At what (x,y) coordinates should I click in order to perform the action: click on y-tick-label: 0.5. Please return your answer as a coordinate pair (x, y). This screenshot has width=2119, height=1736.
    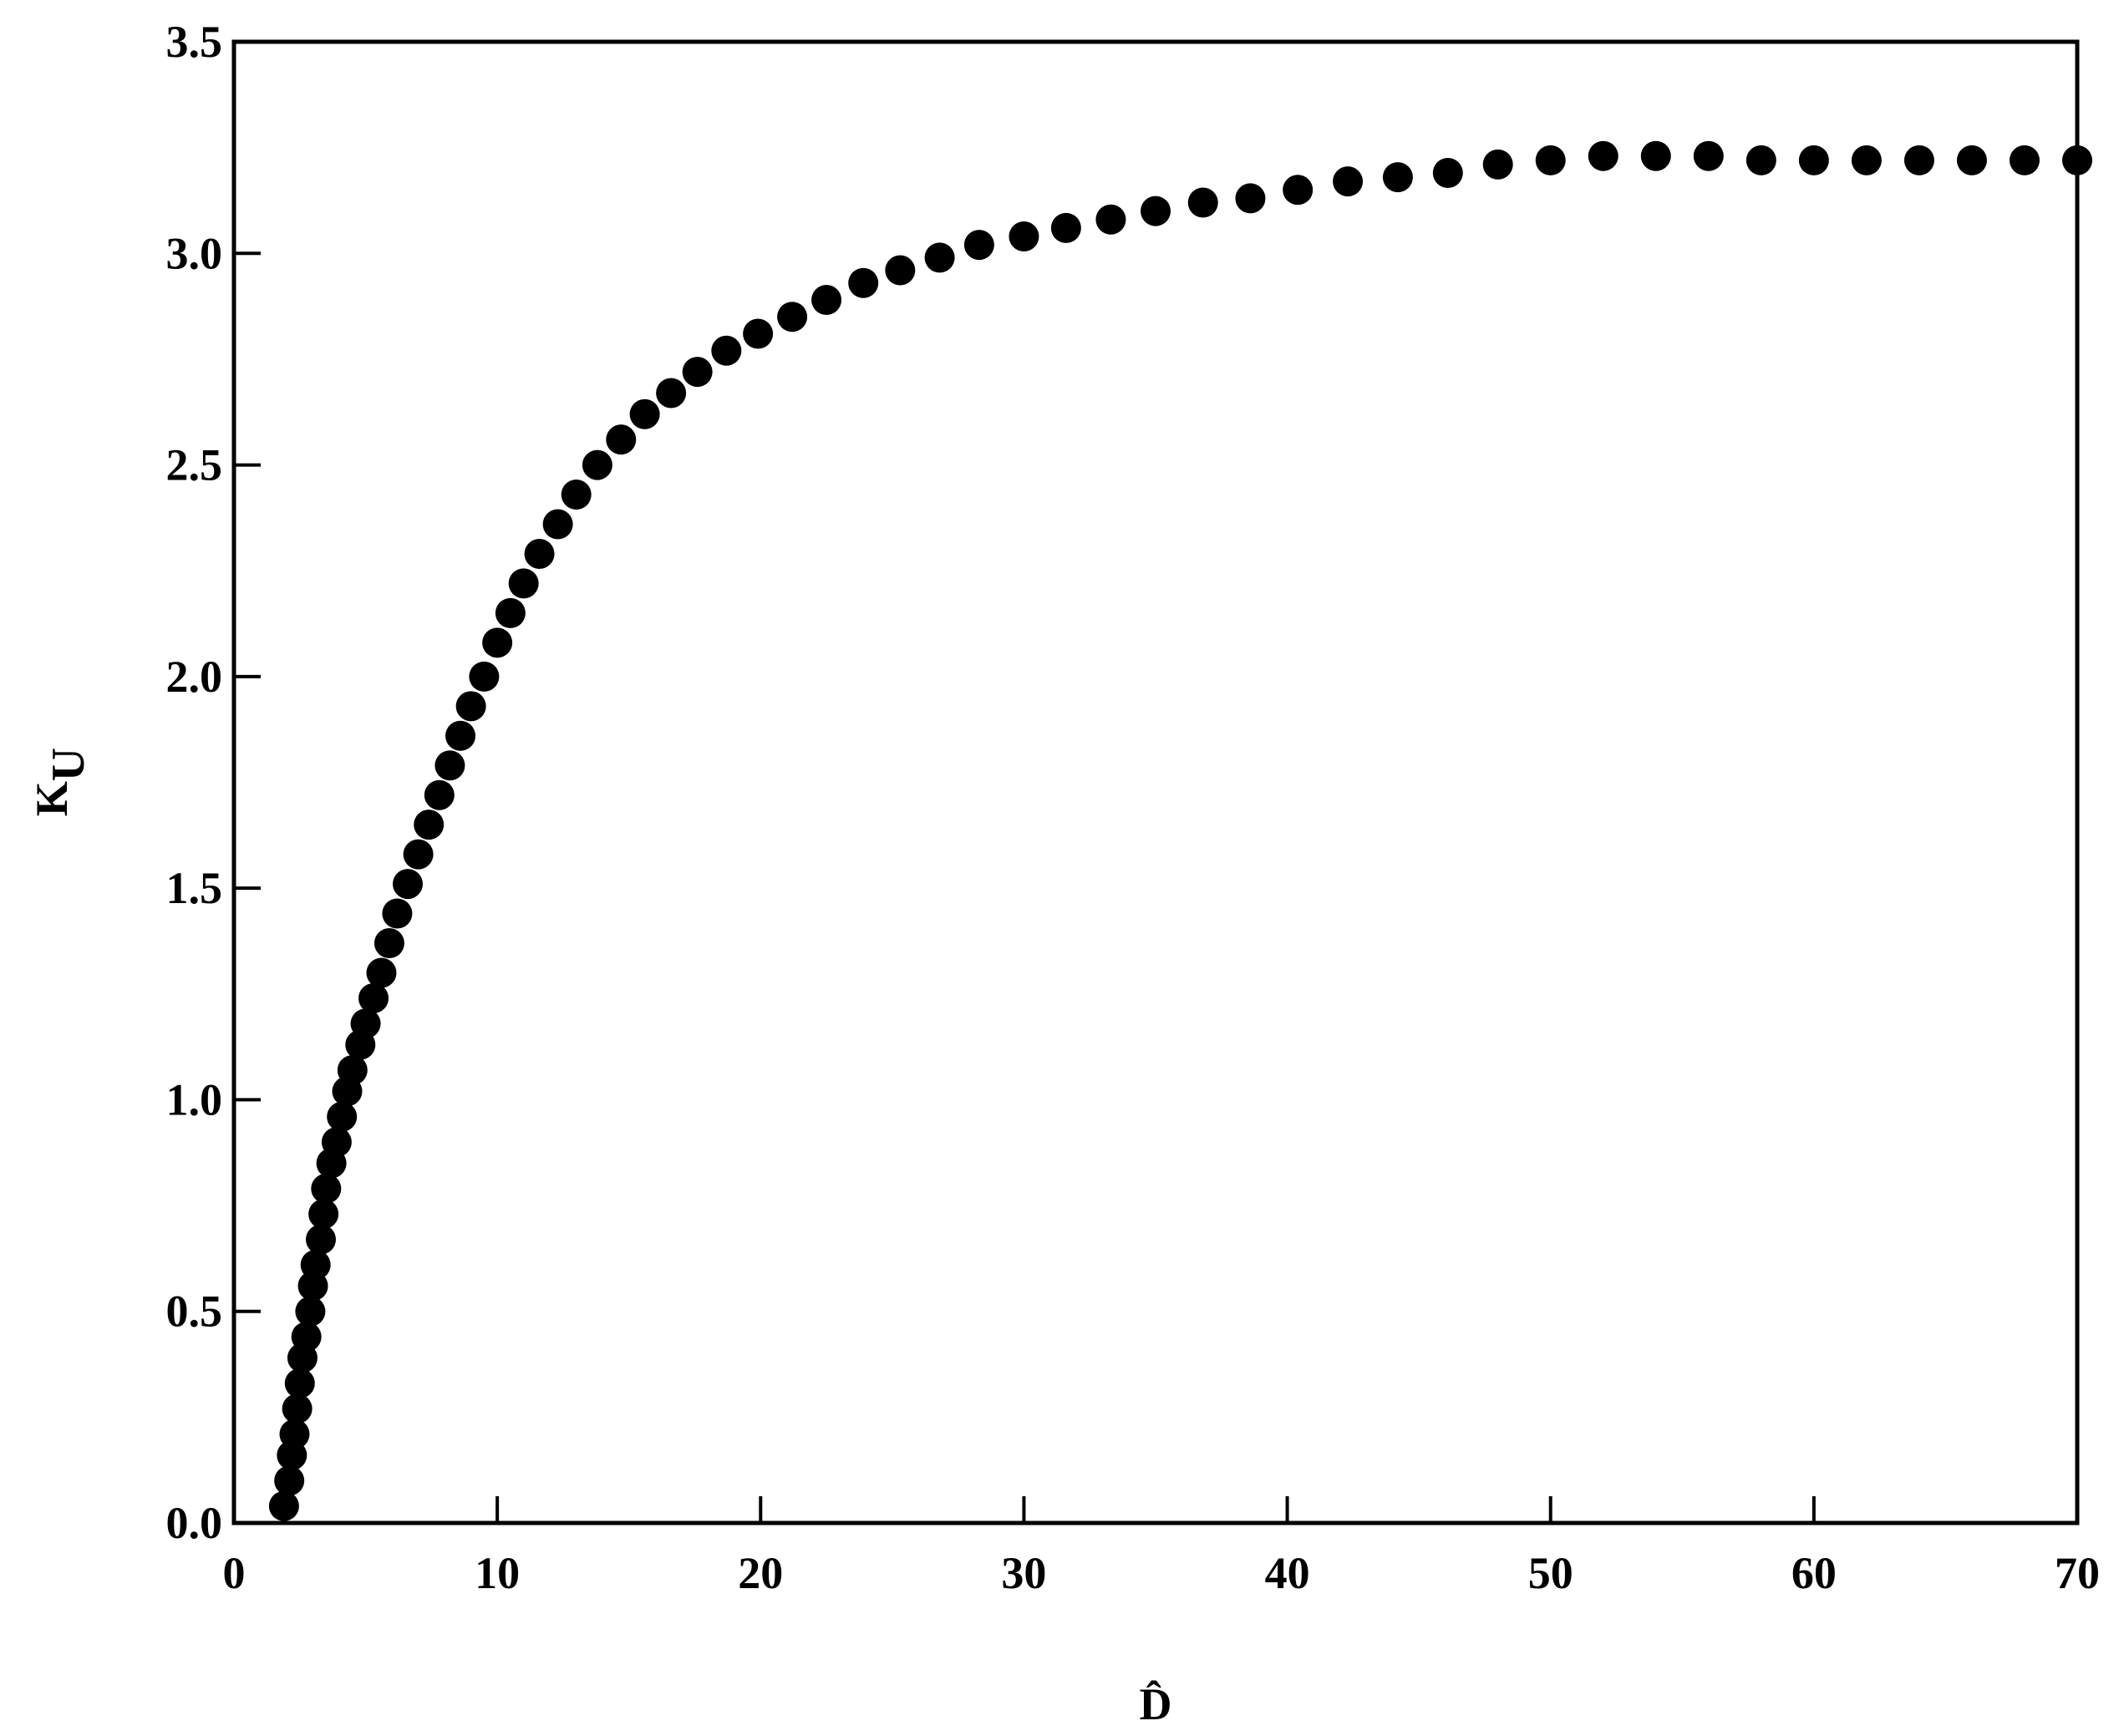
    Looking at the image, I should click on (195, 1312).